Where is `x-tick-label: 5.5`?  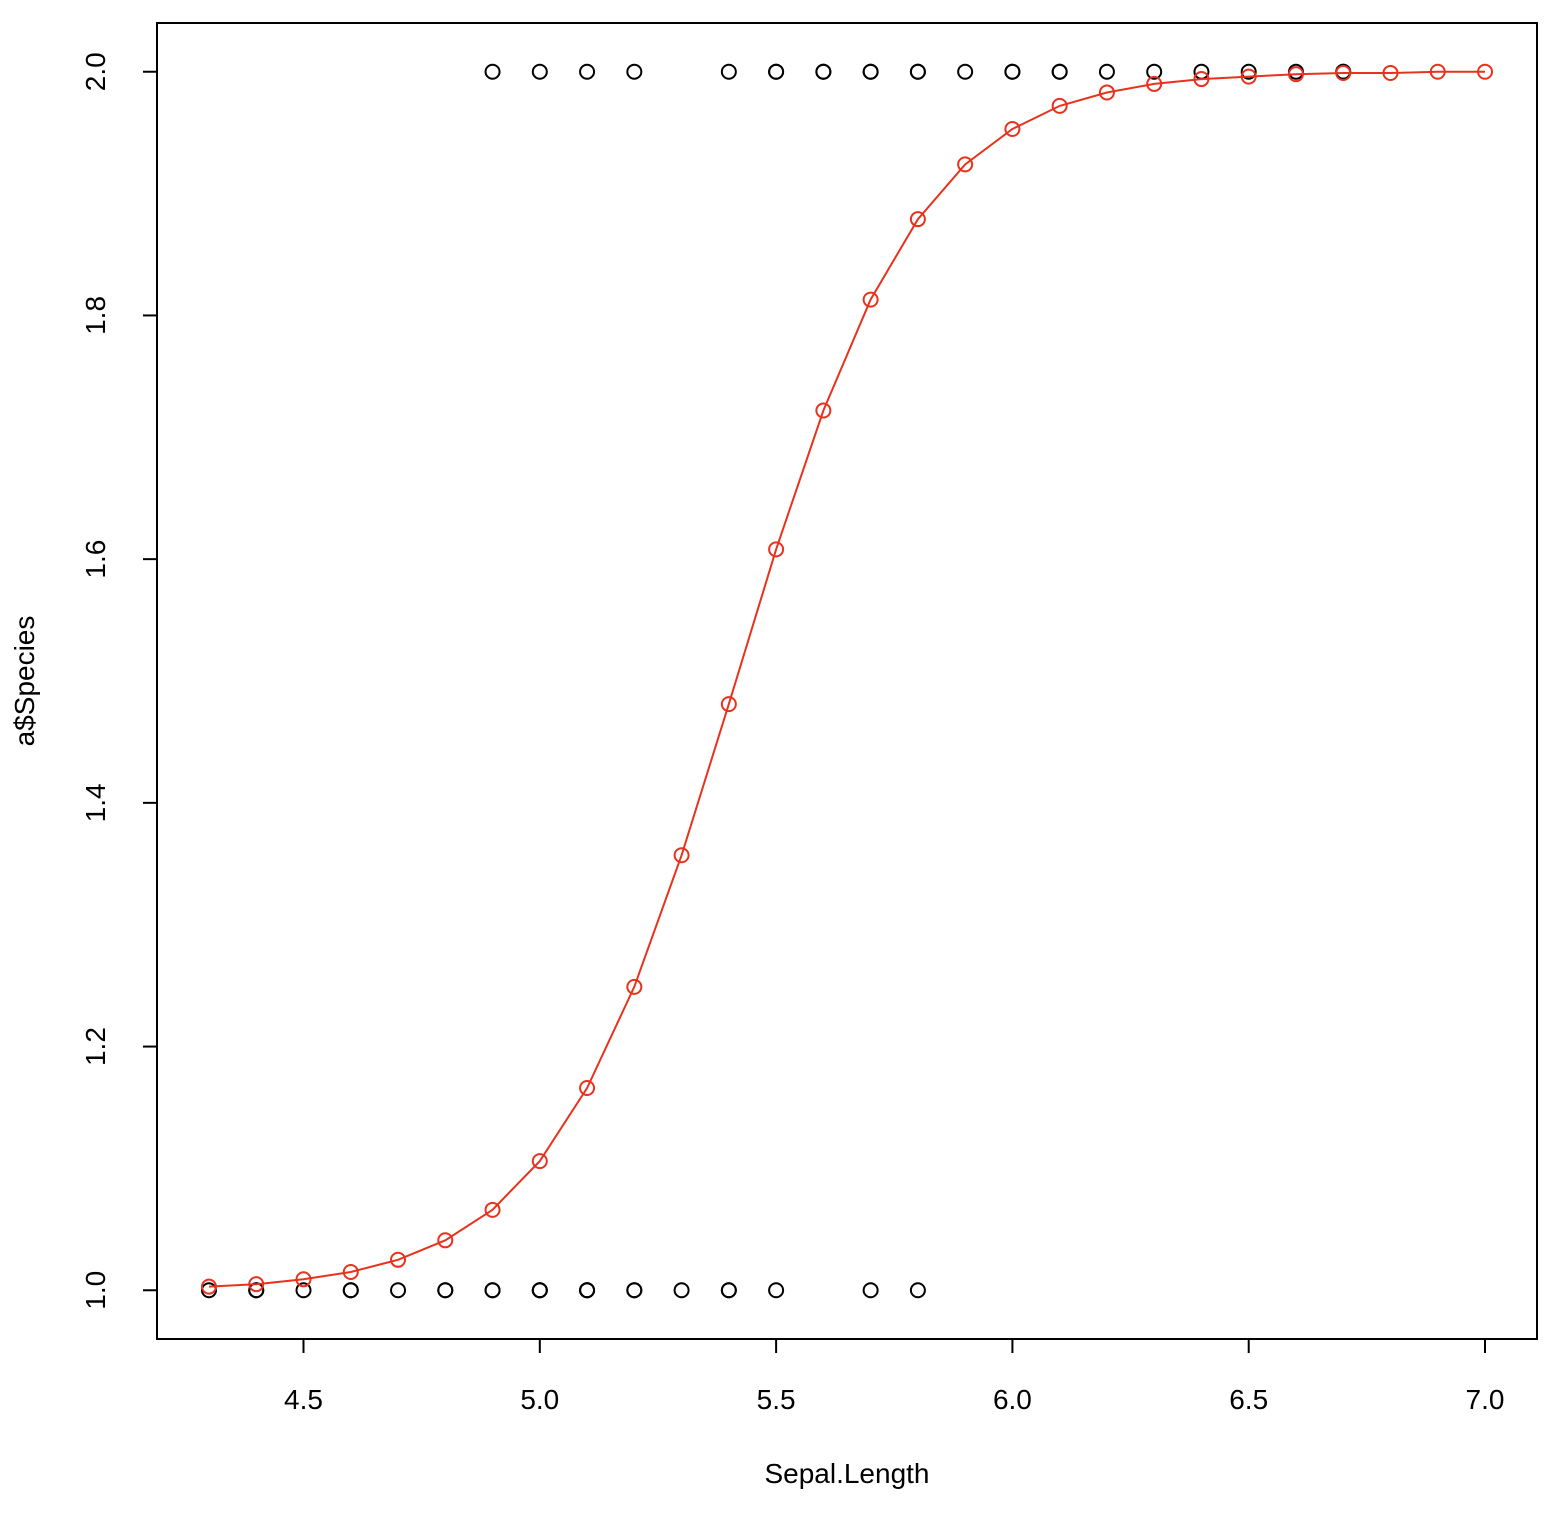 x-tick-label: 5.5 is located at coordinates (776, 1399).